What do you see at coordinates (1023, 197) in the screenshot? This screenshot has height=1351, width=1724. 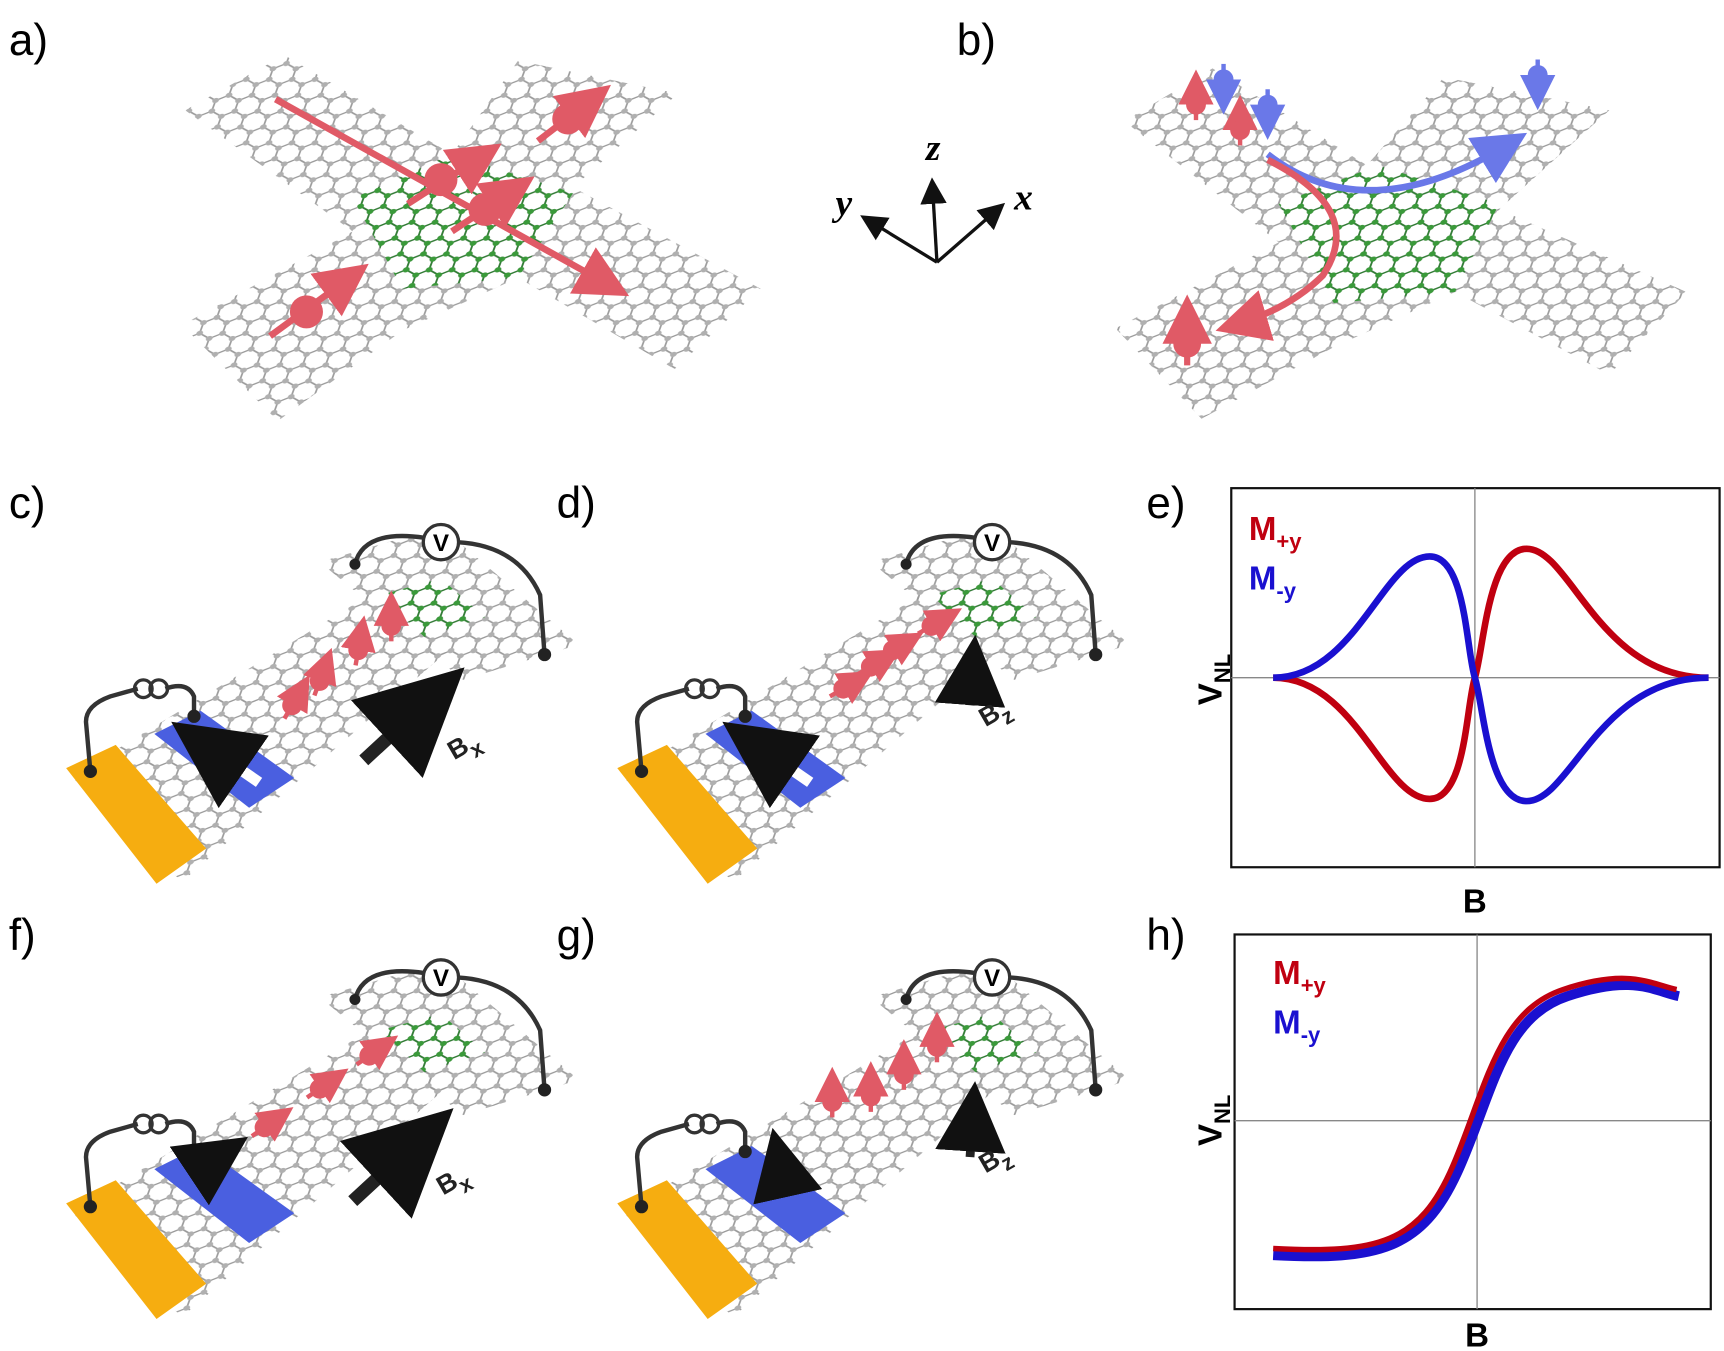 I see `axis-x: x` at bounding box center [1023, 197].